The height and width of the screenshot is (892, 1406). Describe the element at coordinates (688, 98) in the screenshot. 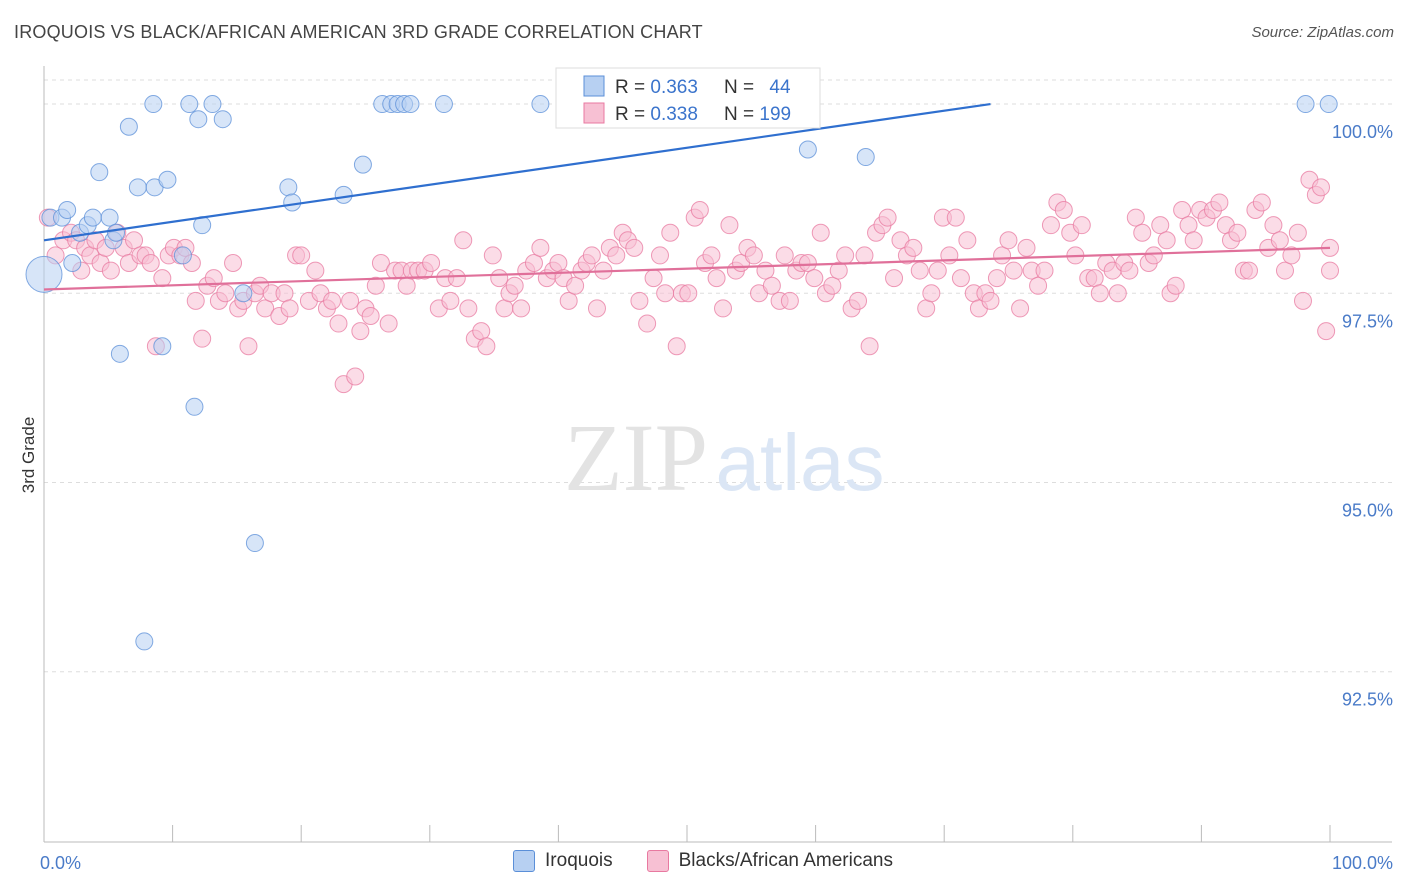

I see `stats-legend: R = 0.363 N = 44 R = 0.338 N = 199` at that location.